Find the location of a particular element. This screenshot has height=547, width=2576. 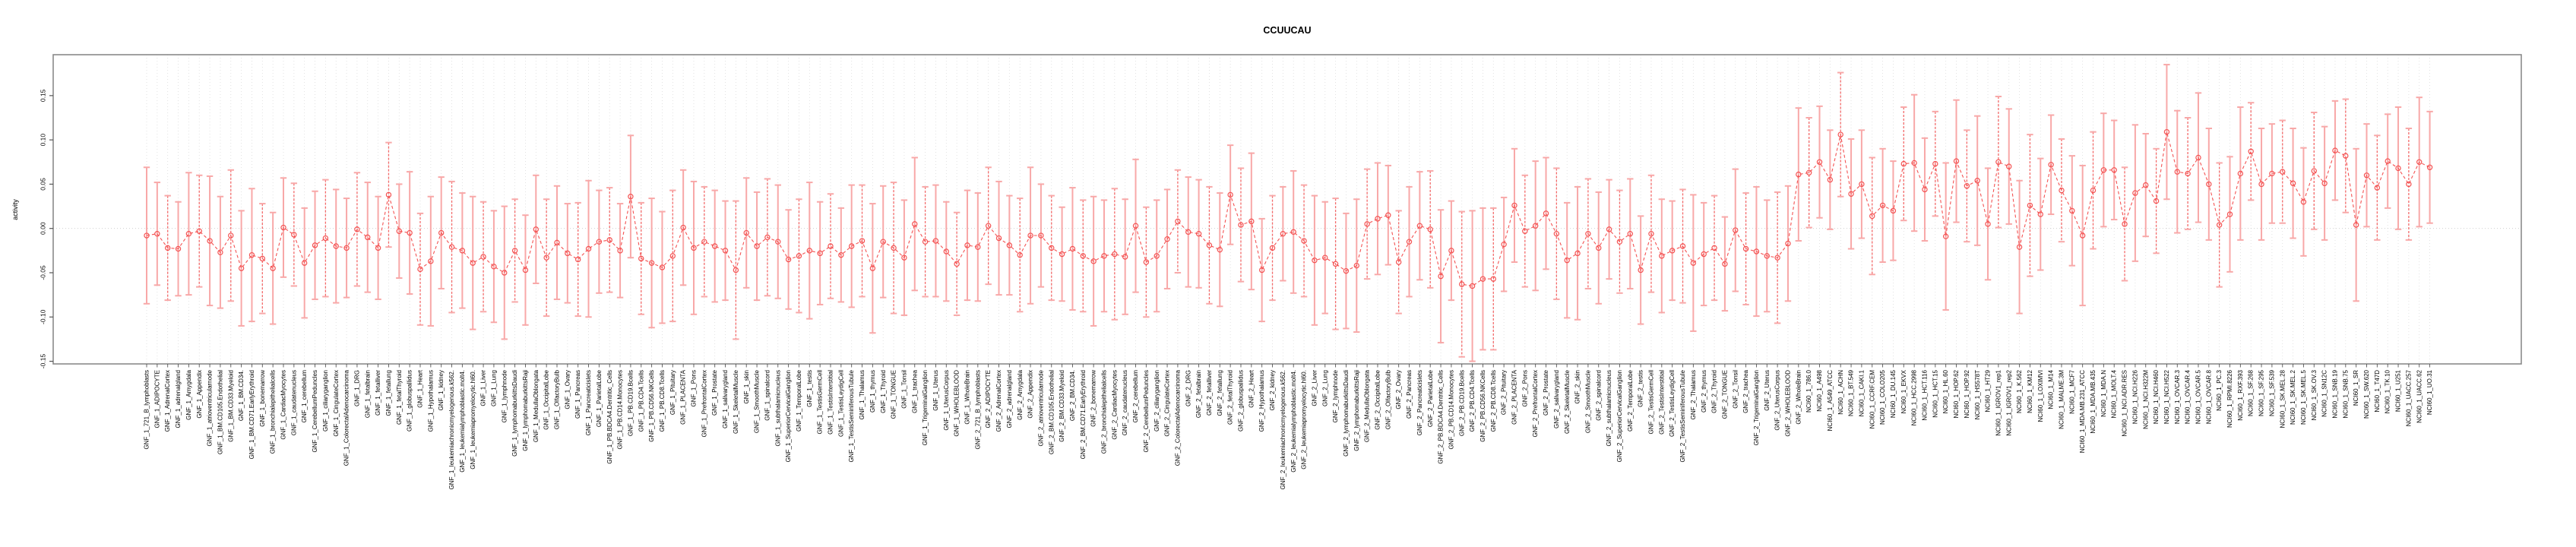

x-tick-label: GNF_1_globuspallidus is located at coordinates (410, 401).